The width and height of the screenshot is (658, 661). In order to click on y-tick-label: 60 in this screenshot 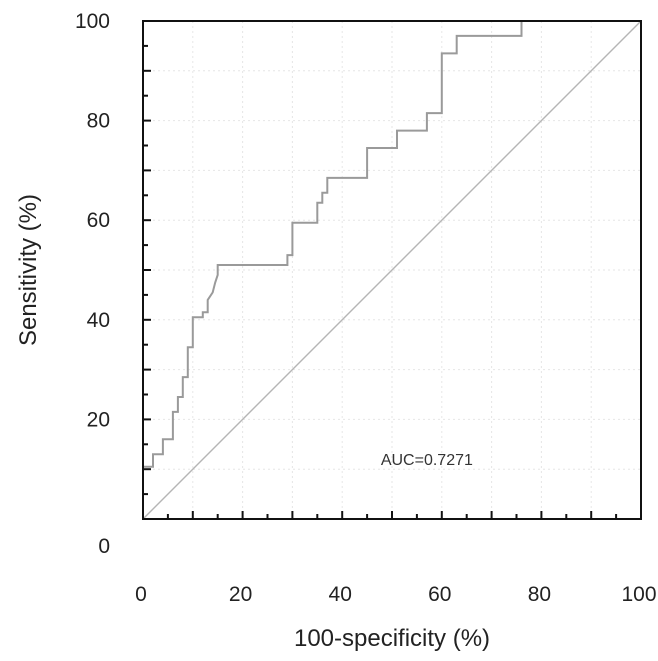, I will do `click(98, 220)`.